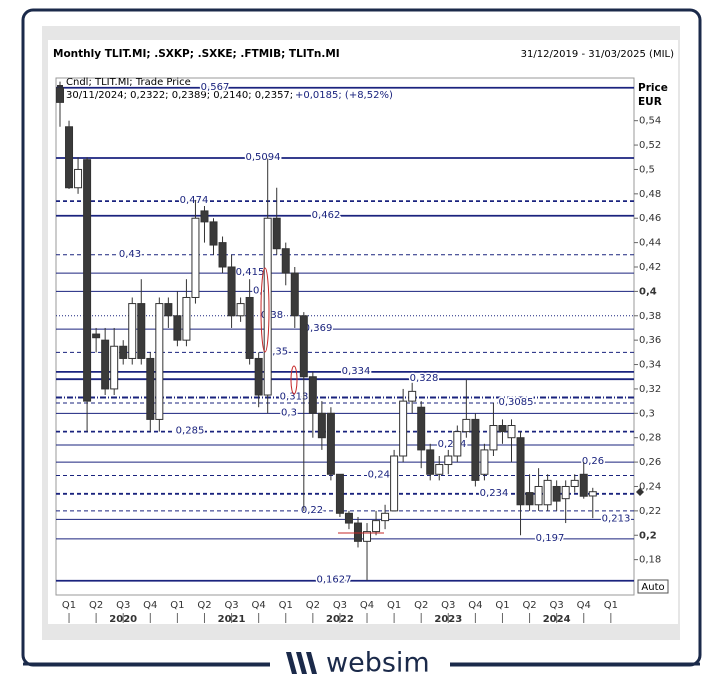 The height and width of the screenshot is (690, 723). What do you see at coordinates (650, 340) in the screenshot?
I see `y-tick-label: 0,36` at bounding box center [650, 340].